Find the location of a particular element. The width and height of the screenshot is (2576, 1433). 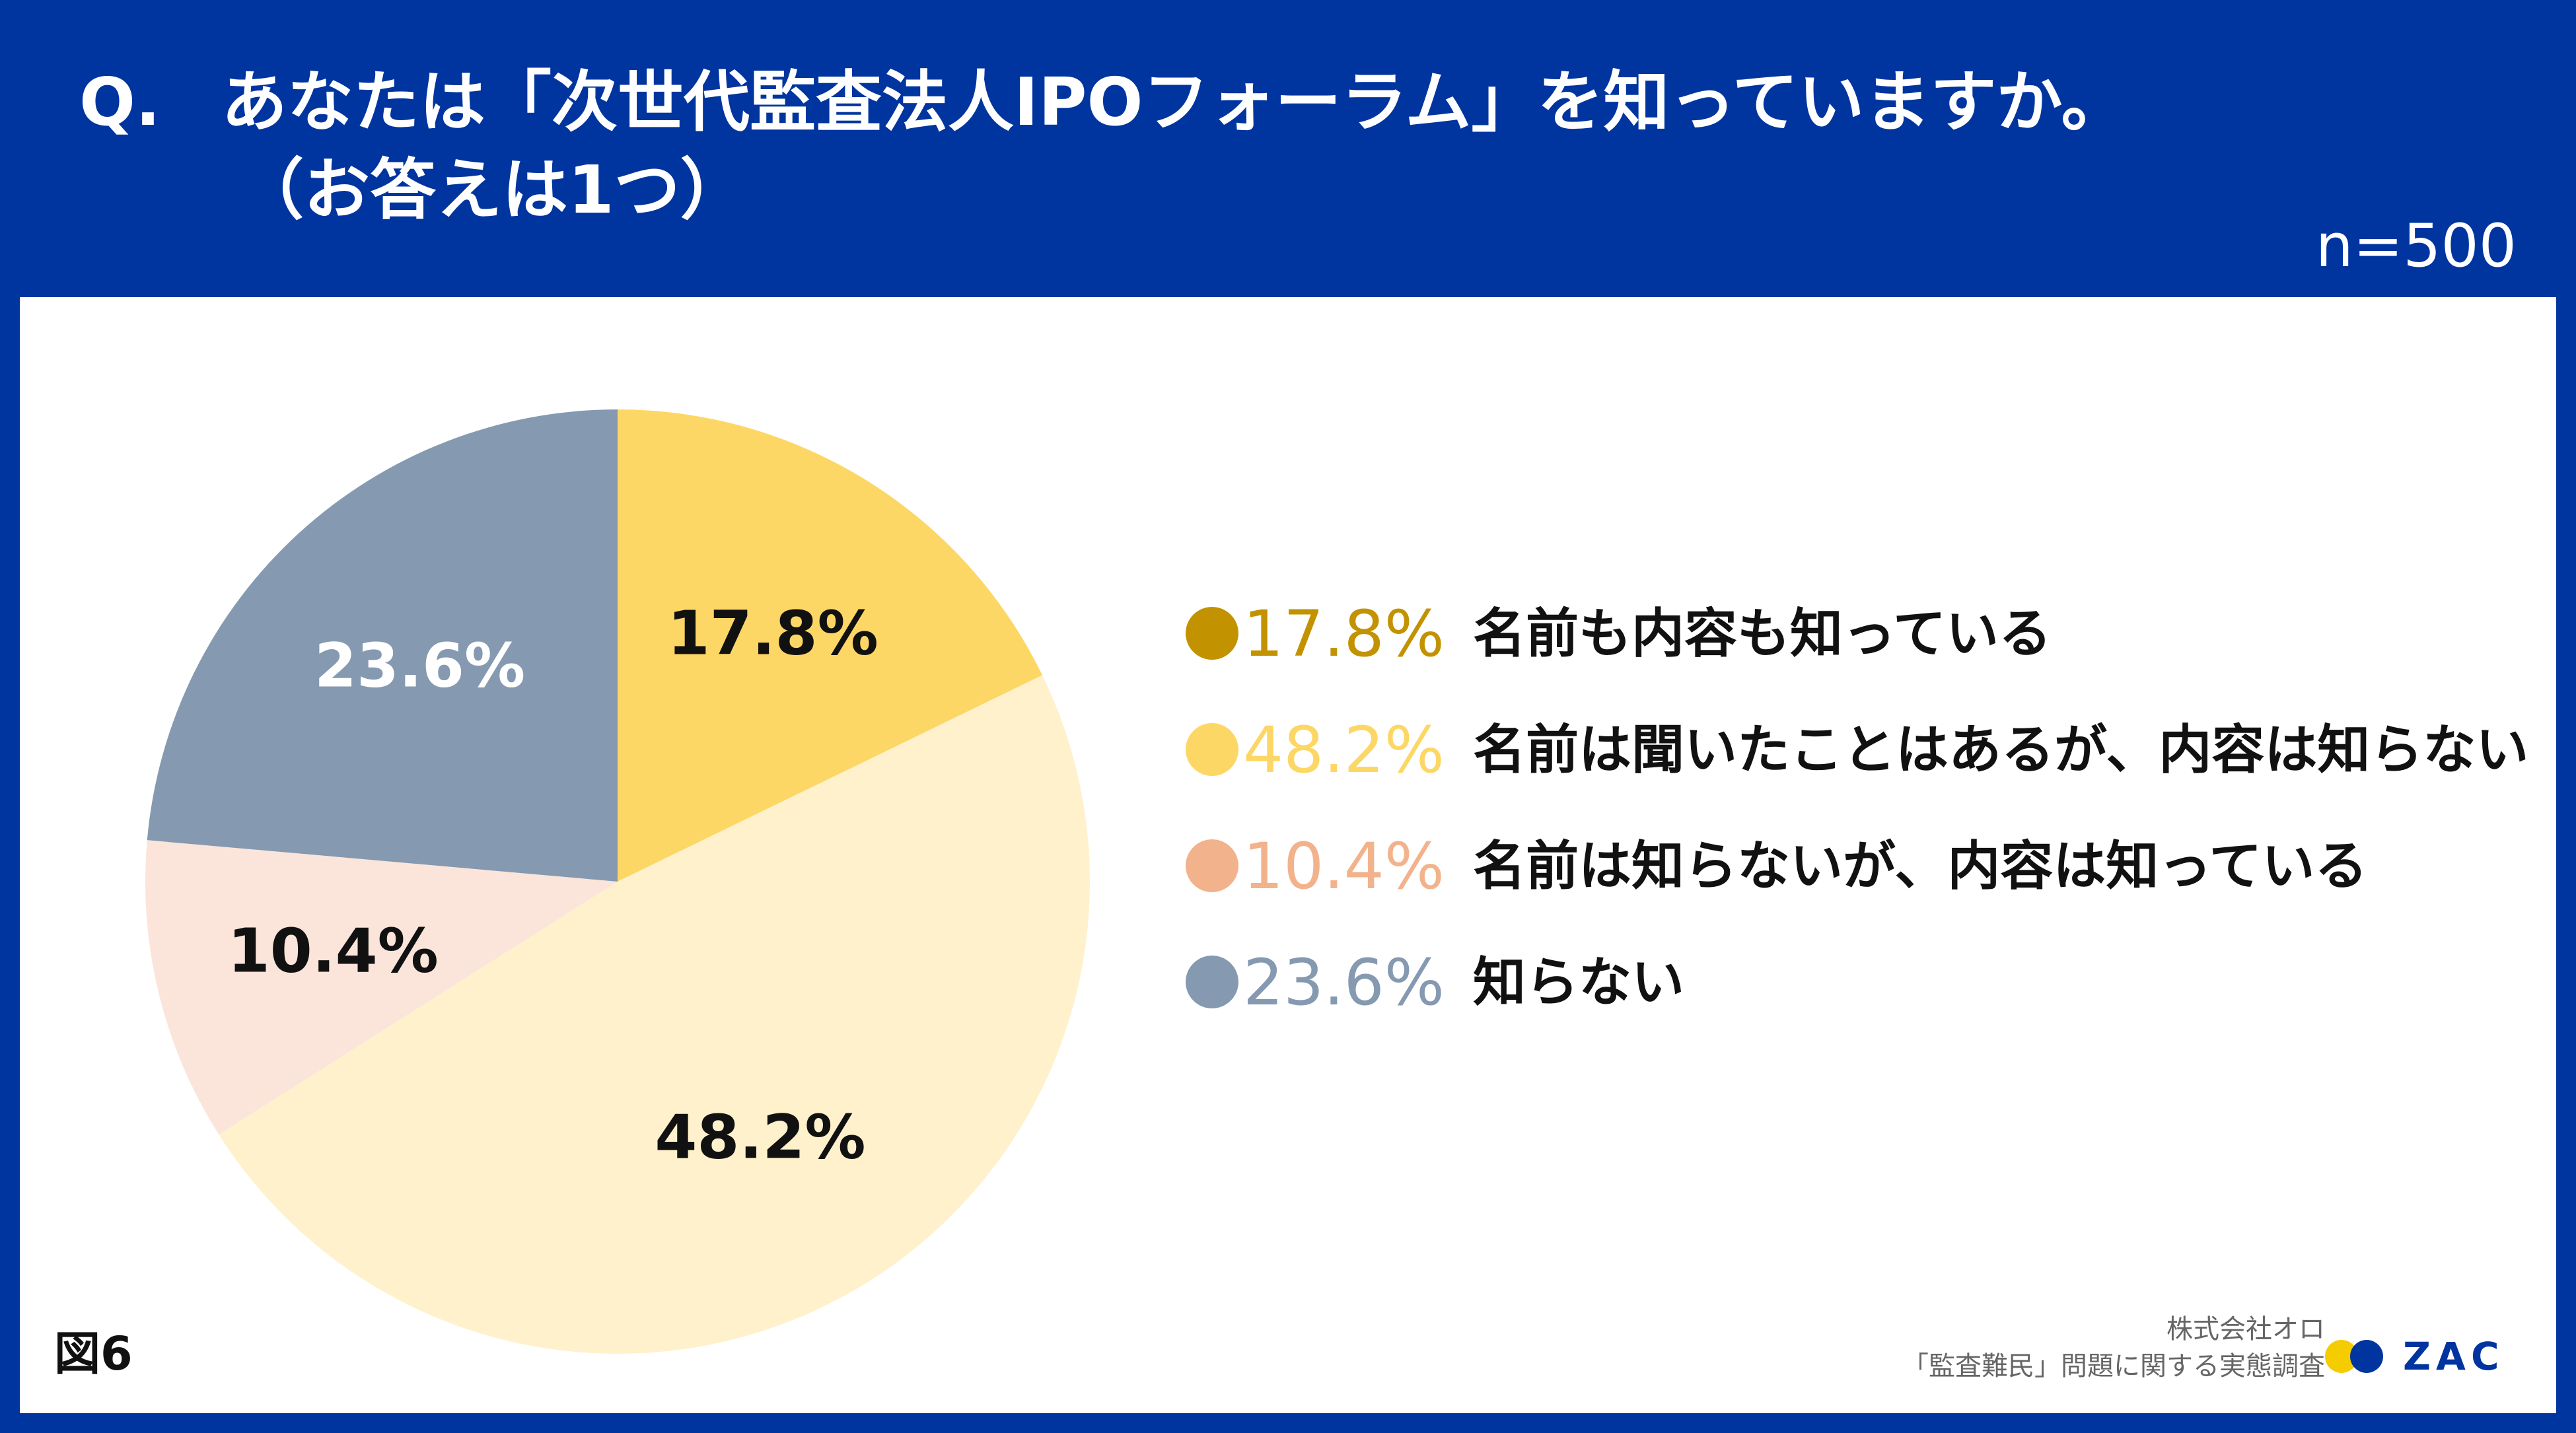

legend-item-1: 17.8% 名前も内容も知っている is located at coordinates (1850, 634).